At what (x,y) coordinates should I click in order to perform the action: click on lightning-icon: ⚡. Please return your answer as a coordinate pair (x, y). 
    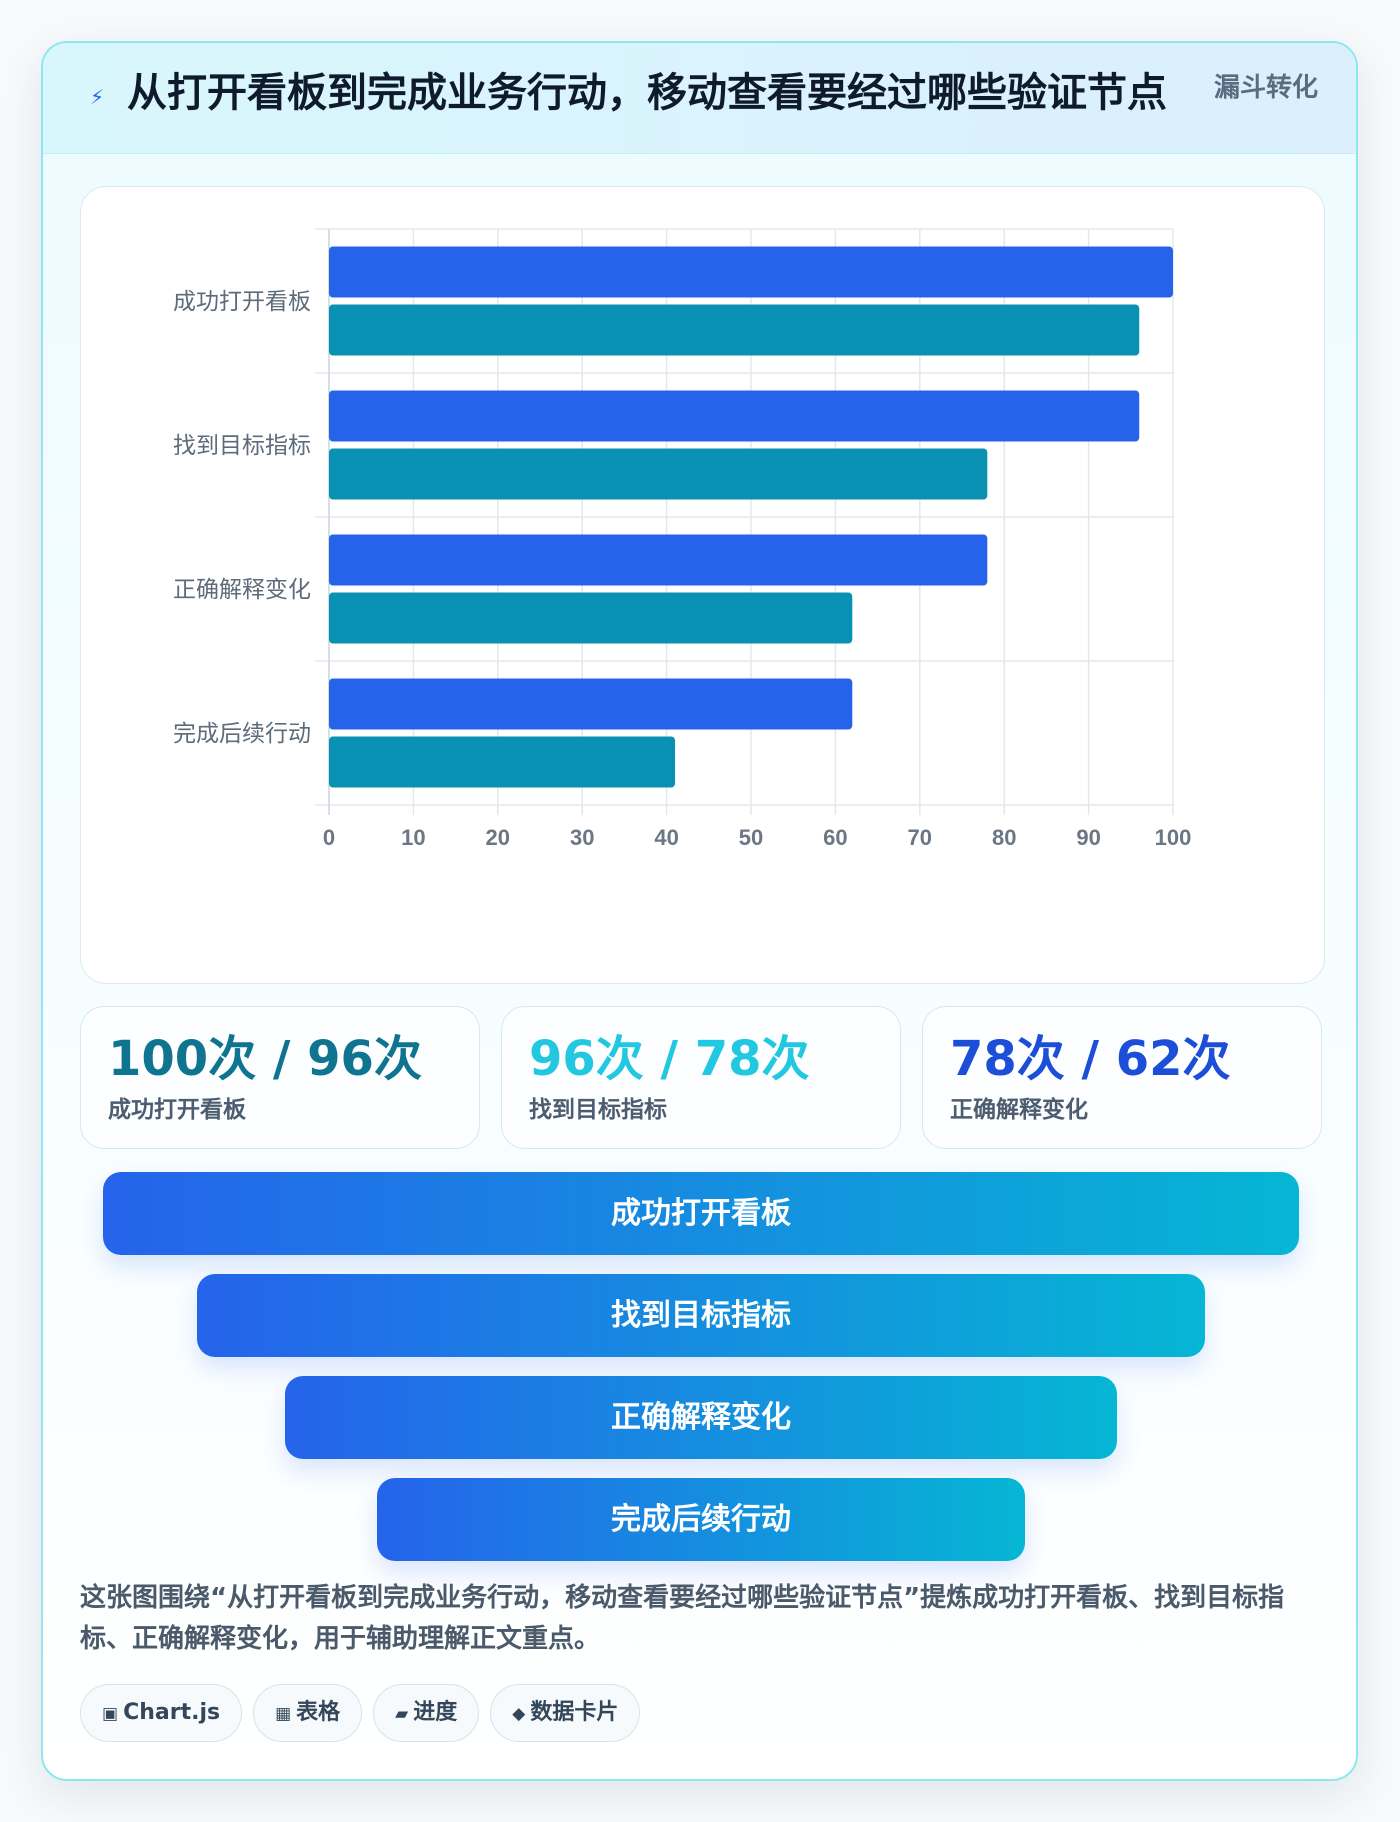
    Looking at the image, I should click on (97, 97).